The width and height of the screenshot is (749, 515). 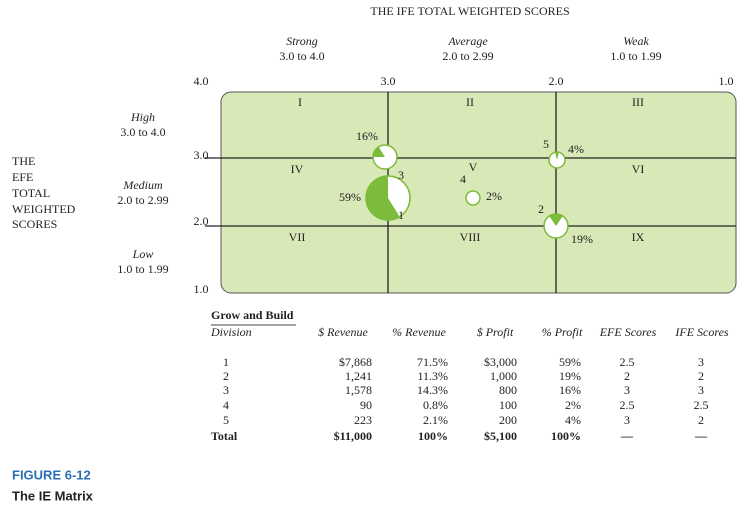 What do you see at coordinates (541, 209) in the screenshot?
I see `bubble-division: 2` at bounding box center [541, 209].